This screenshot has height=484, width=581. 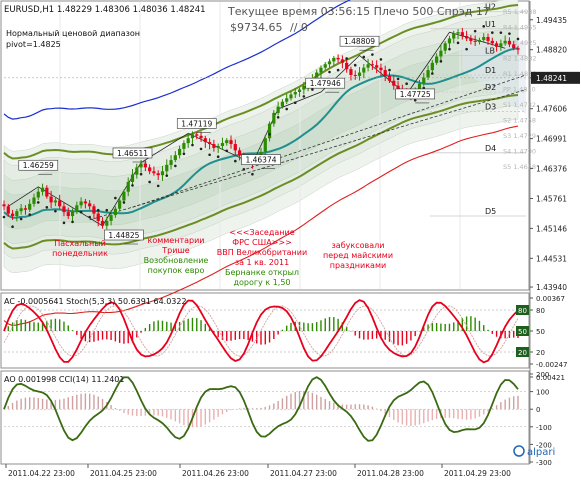 What do you see at coordinates (519, 121) in the screenshot?
I see `pivot-level-label: S2 1.4758` at bounding box center [519, 121].